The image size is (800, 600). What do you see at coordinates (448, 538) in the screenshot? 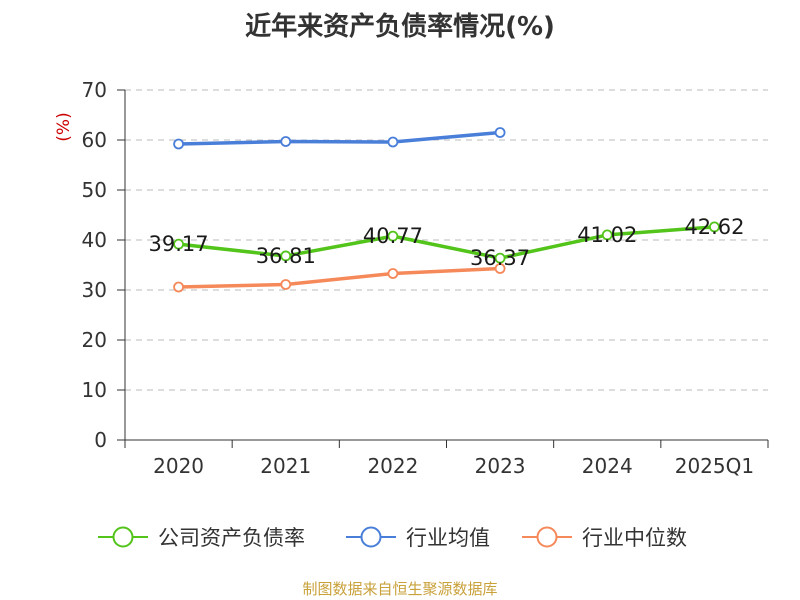
I see `legend-label: 行业均值` at bounding box center [448, 538].